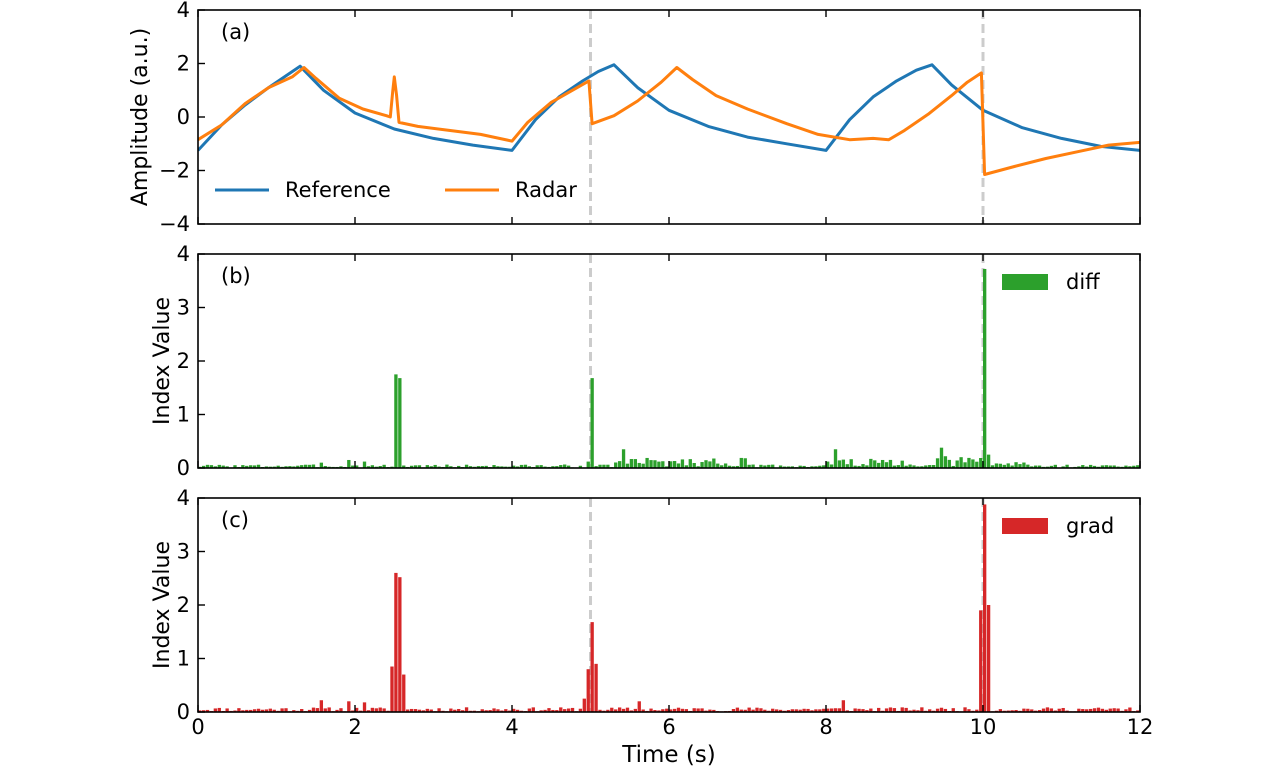  I want to click on y-axis-label: Index Value, so click(162, 605).